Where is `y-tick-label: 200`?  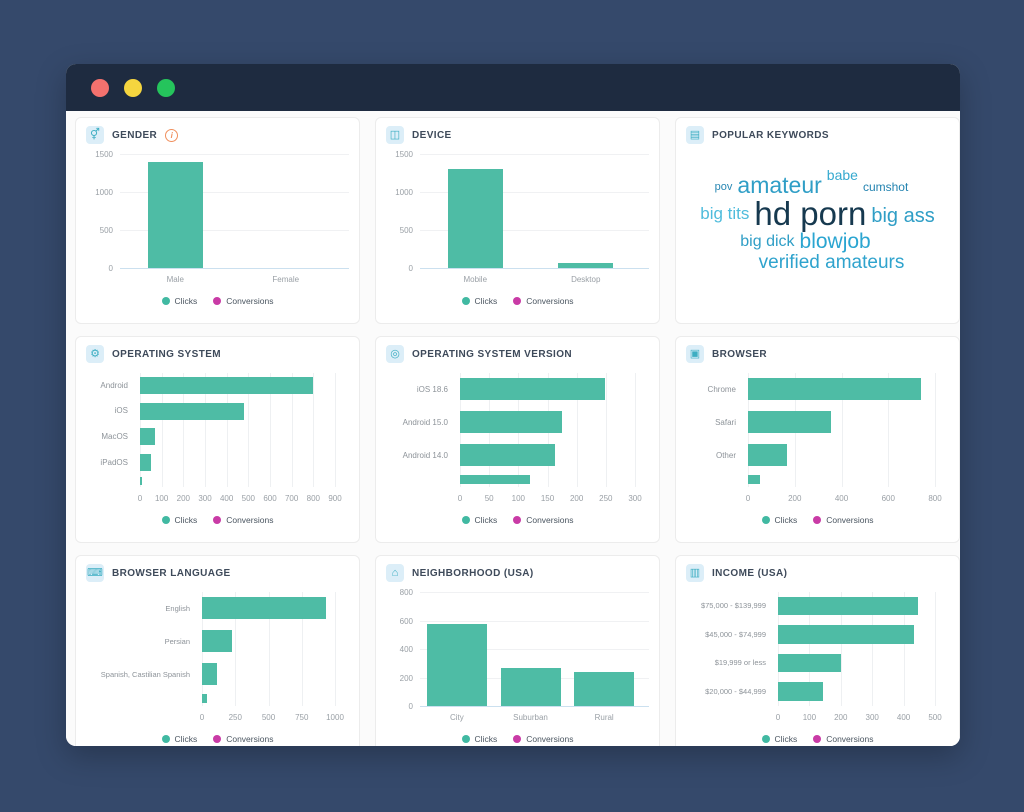
y-tick-label: 200 is located at coordinates (406, 678).